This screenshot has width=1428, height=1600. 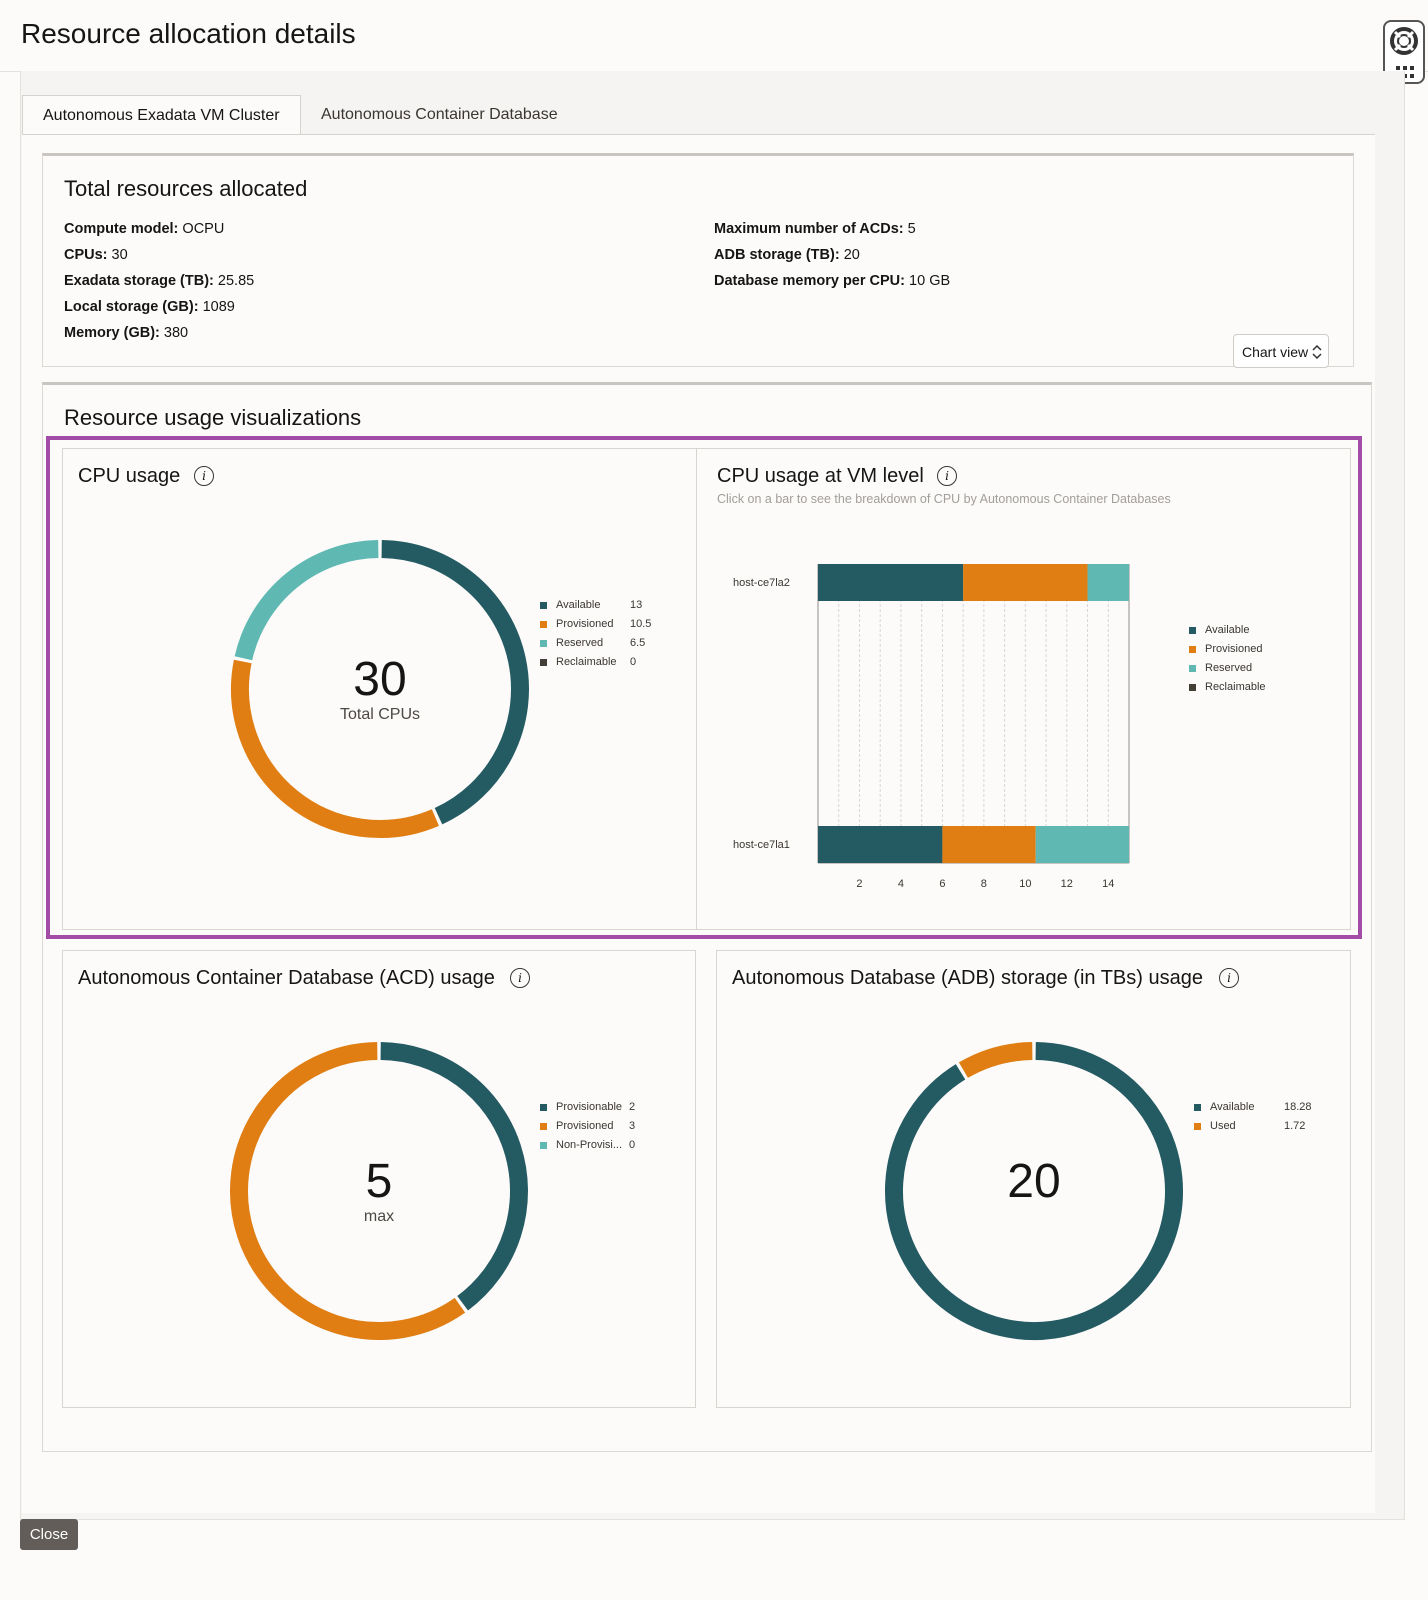 What do you see at coordinates (149, 307) in the screenshot?
I see `local-storage-field: Local storage (GB): 1089` at bounding box center [149, 307].